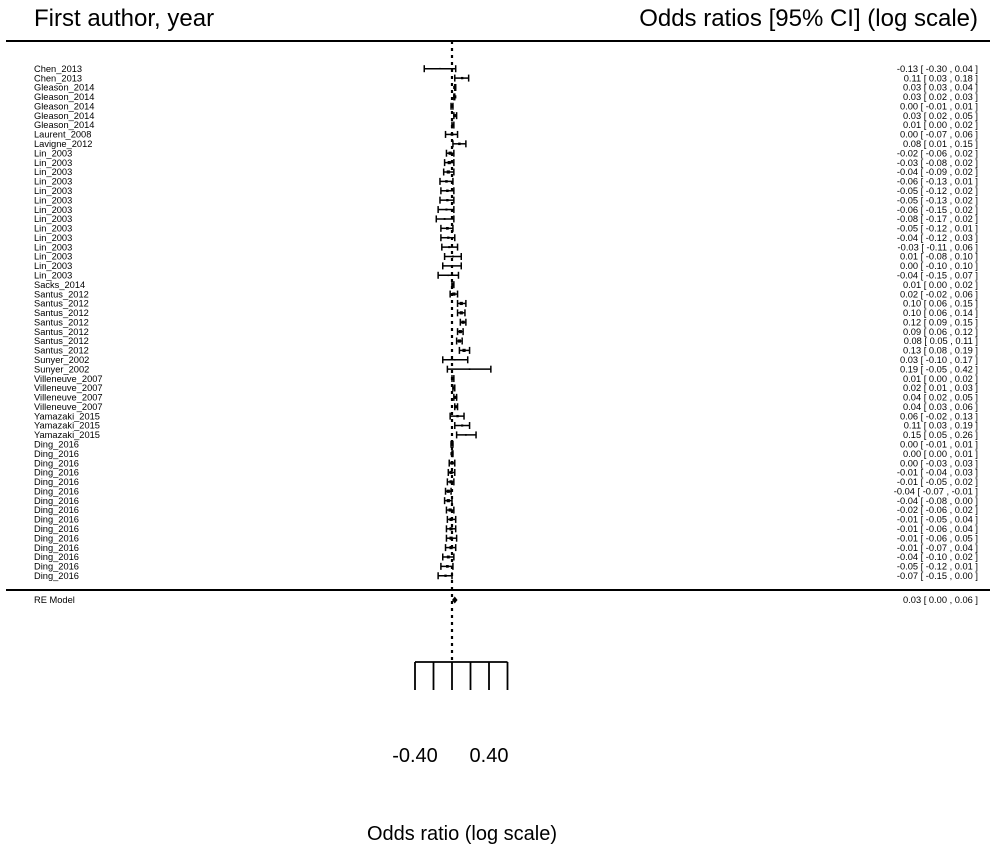  What do you see at coordinates (489, 756) in the screenshot?
I see `tick-label: 0.40` at bounding box center [489, 756].